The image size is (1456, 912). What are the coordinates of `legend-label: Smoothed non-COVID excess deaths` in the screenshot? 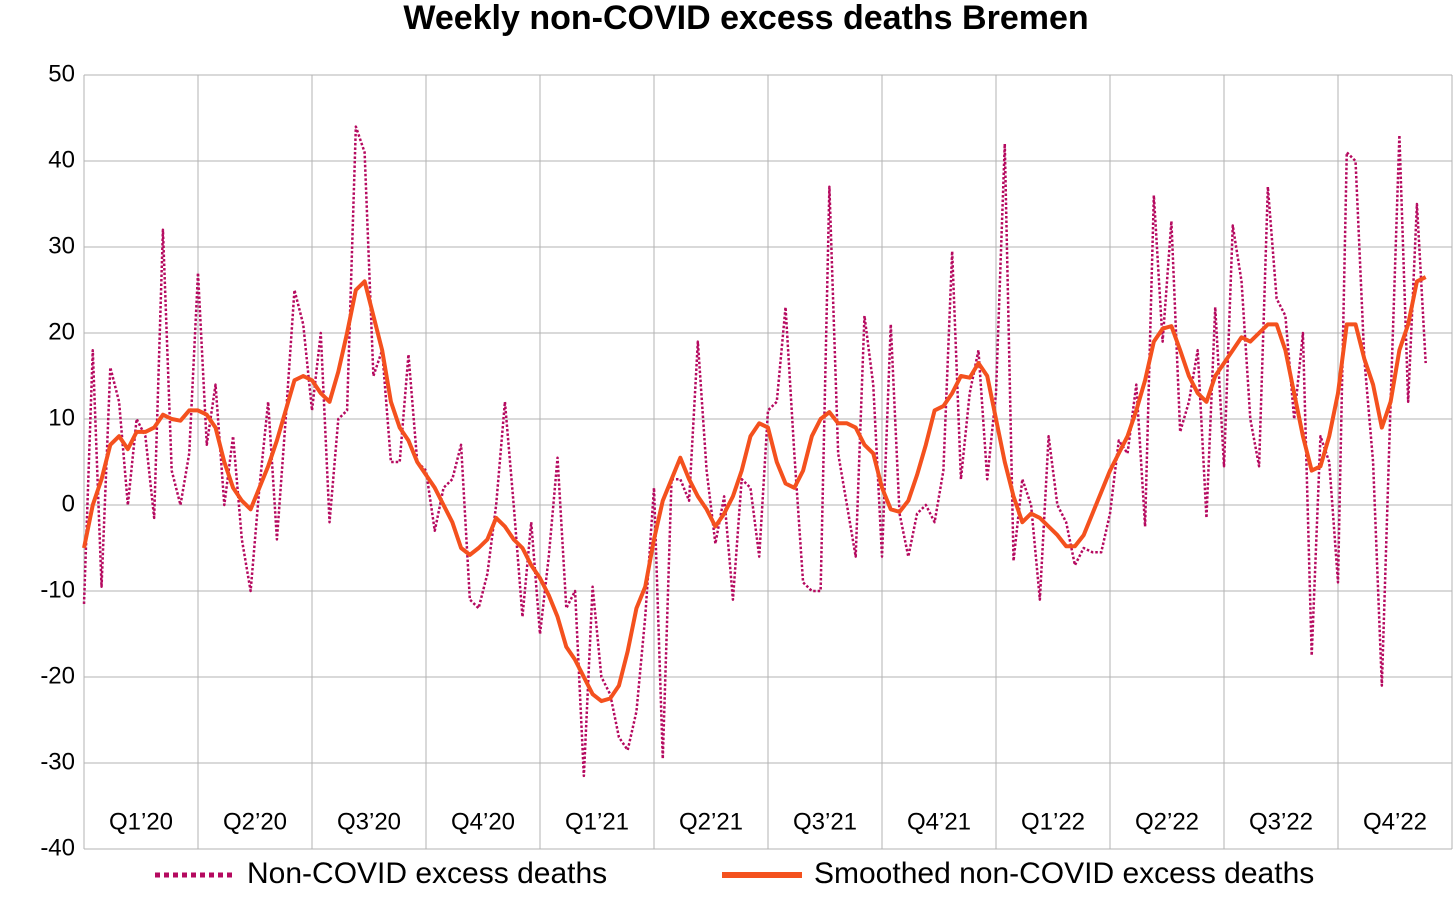 It's located at (1064, 873).